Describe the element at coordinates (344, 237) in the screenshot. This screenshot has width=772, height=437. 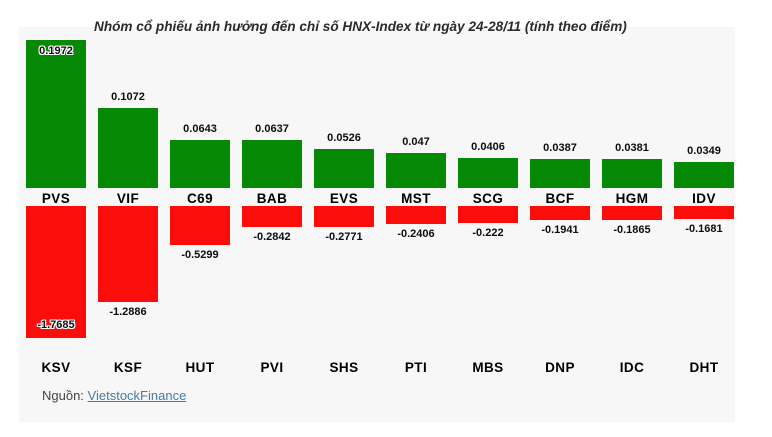
I see `negative-value-label: -0.2771` at that location.